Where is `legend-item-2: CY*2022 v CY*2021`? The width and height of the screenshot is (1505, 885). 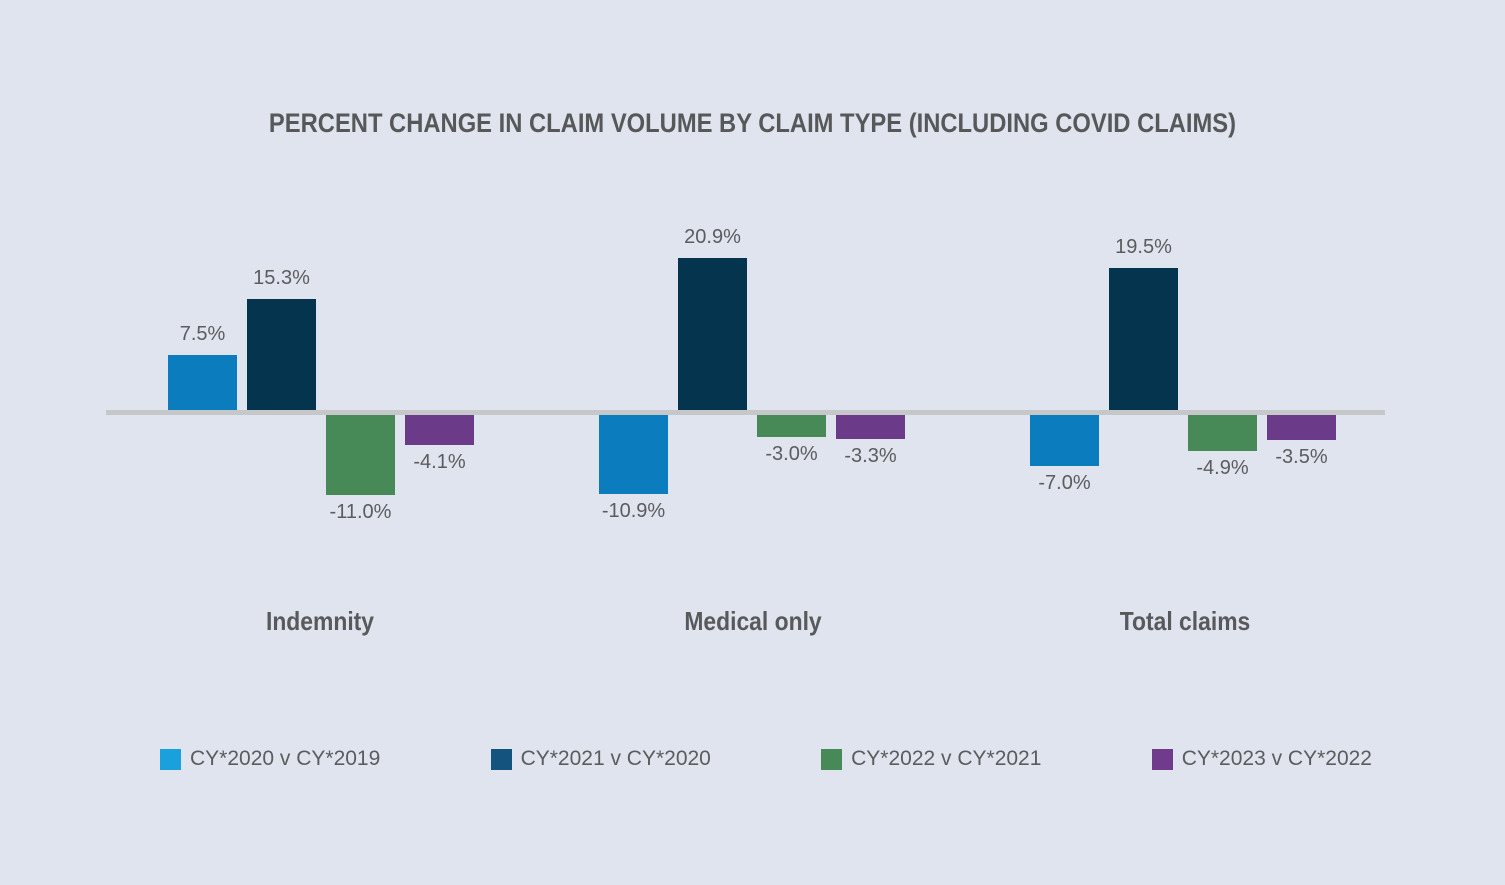 legend-item-2: CY*2022 v CY*2021 is located at coordinates (931, 759).